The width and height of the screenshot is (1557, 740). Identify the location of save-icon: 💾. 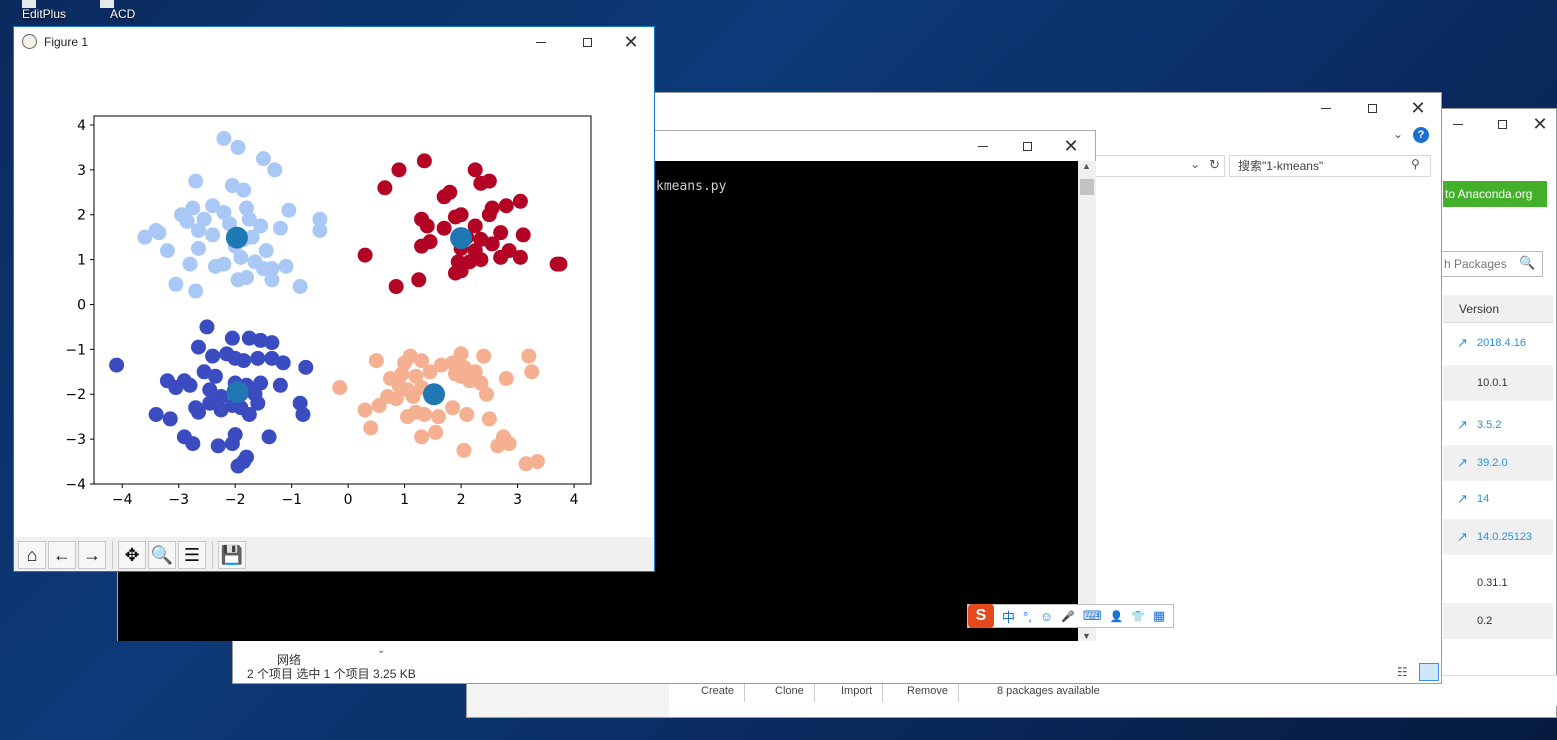
(232, 555).